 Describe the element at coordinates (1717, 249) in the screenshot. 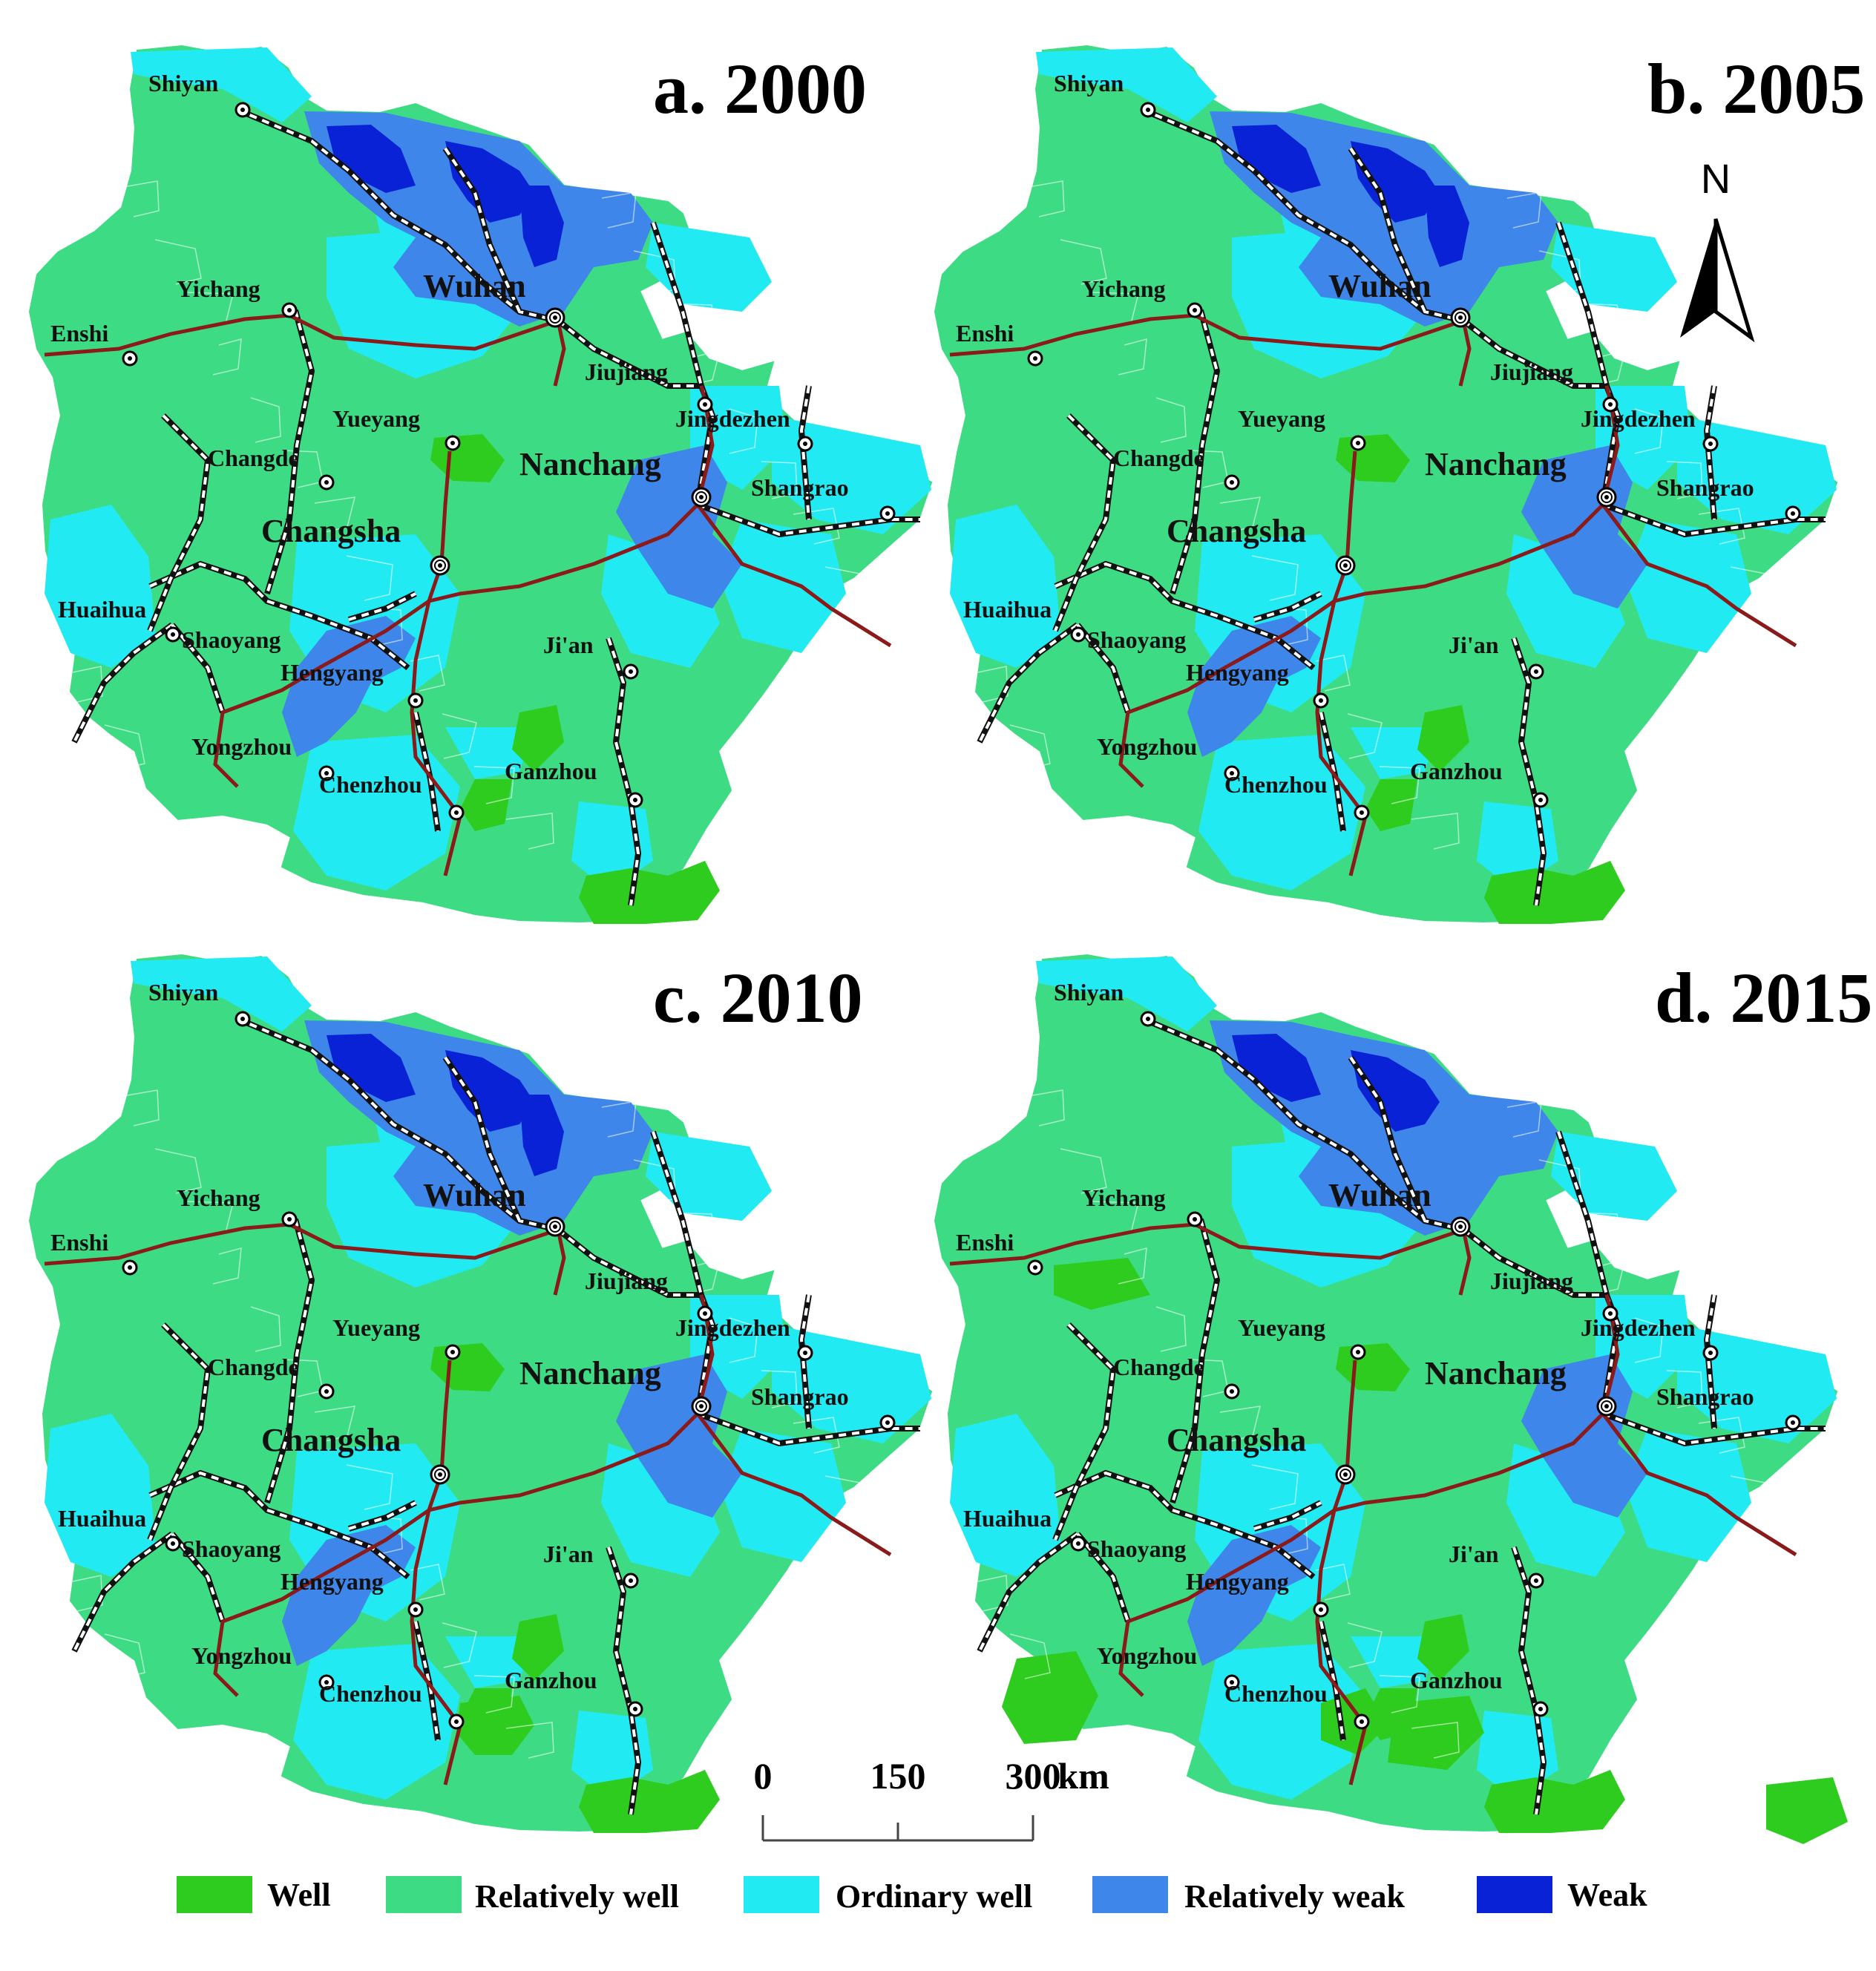

I see `north-arrow-icon: N` at that location.